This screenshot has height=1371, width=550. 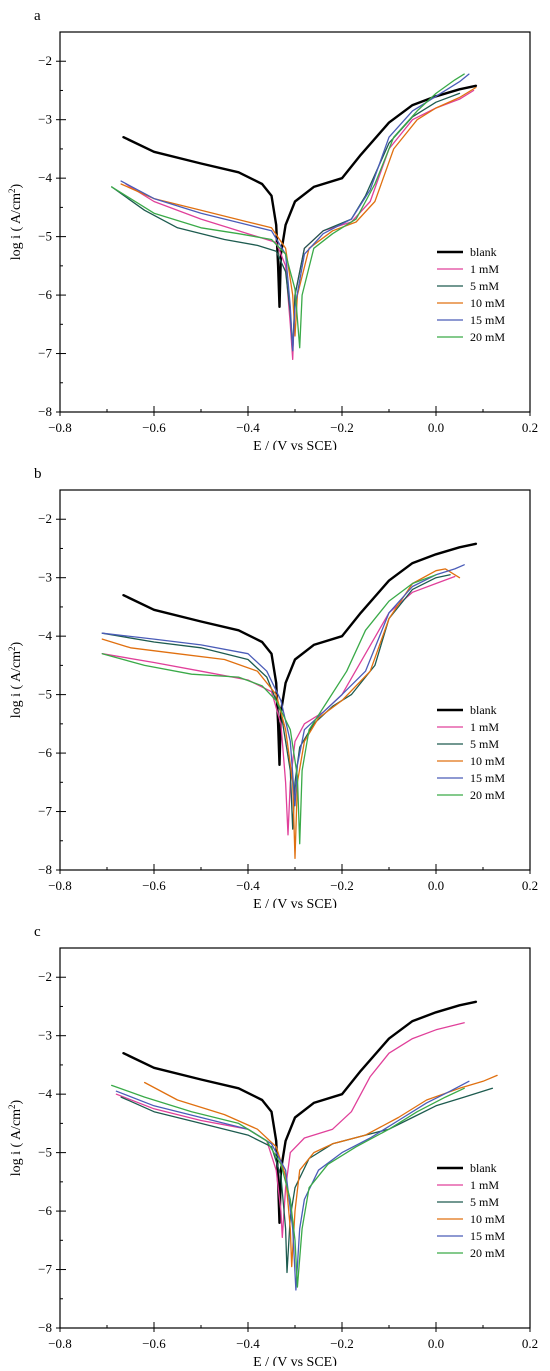 I want to click on panel-label: c, so click(x=37, y=932).